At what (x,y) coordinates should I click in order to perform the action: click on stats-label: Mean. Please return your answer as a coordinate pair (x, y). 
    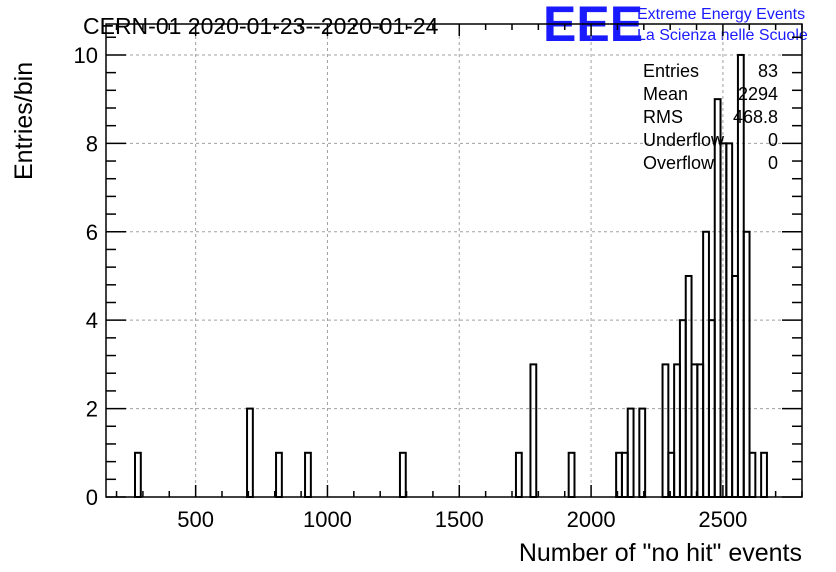
    Looking at the image, I should click on (665, 94).